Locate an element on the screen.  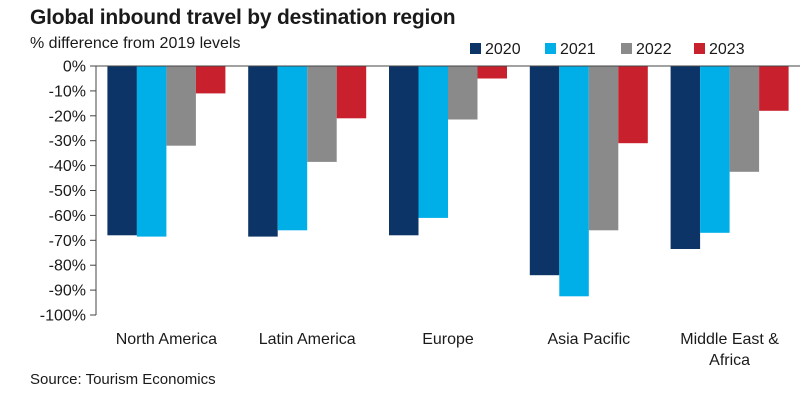
legend-label-2020: 2020 is located at coordinates (503, 49).